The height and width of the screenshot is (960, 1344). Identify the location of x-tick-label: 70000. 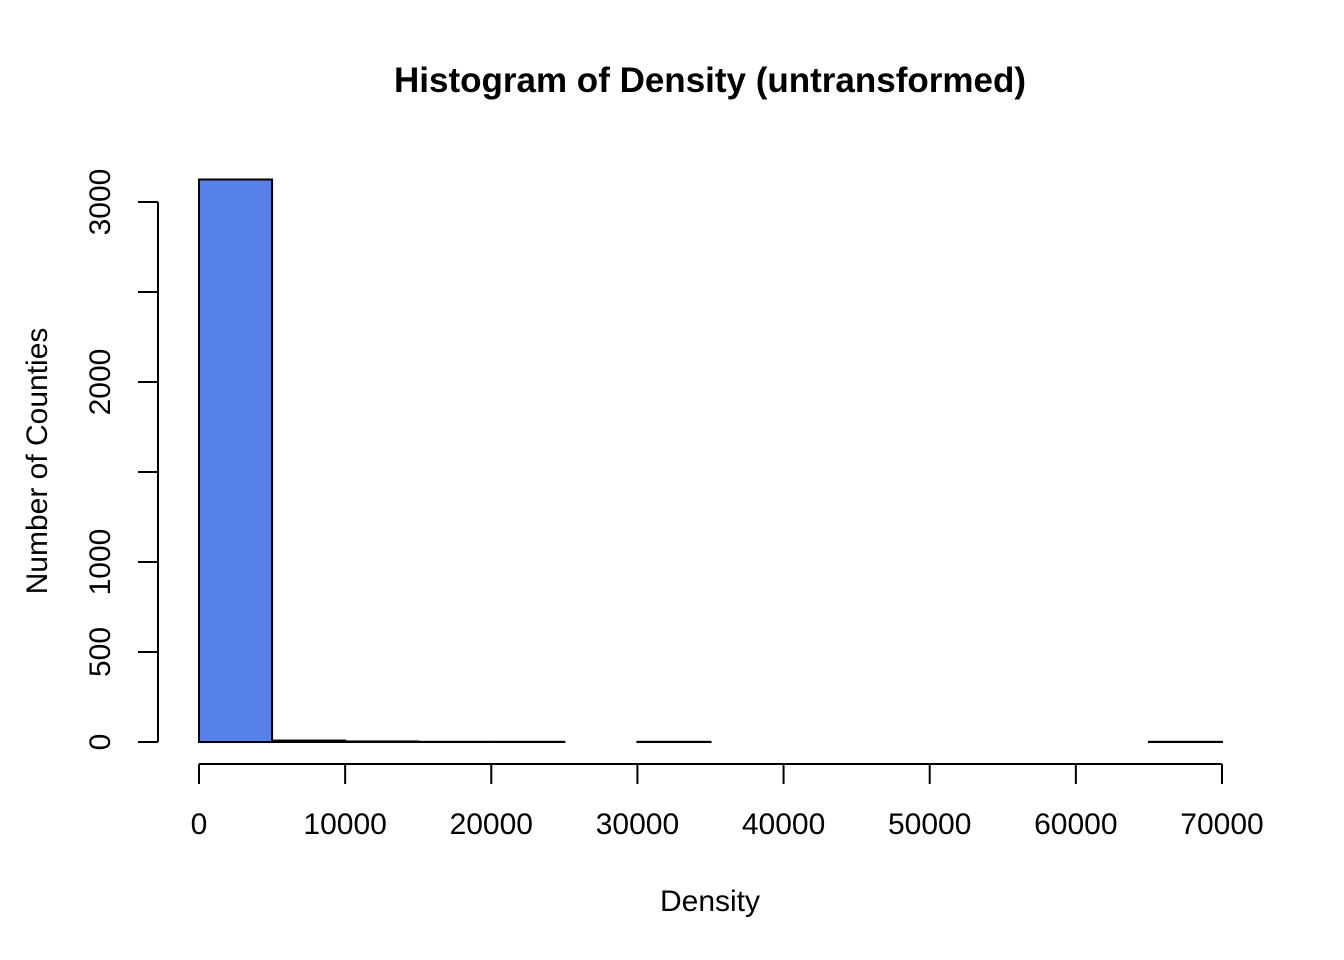
(1221, 824).